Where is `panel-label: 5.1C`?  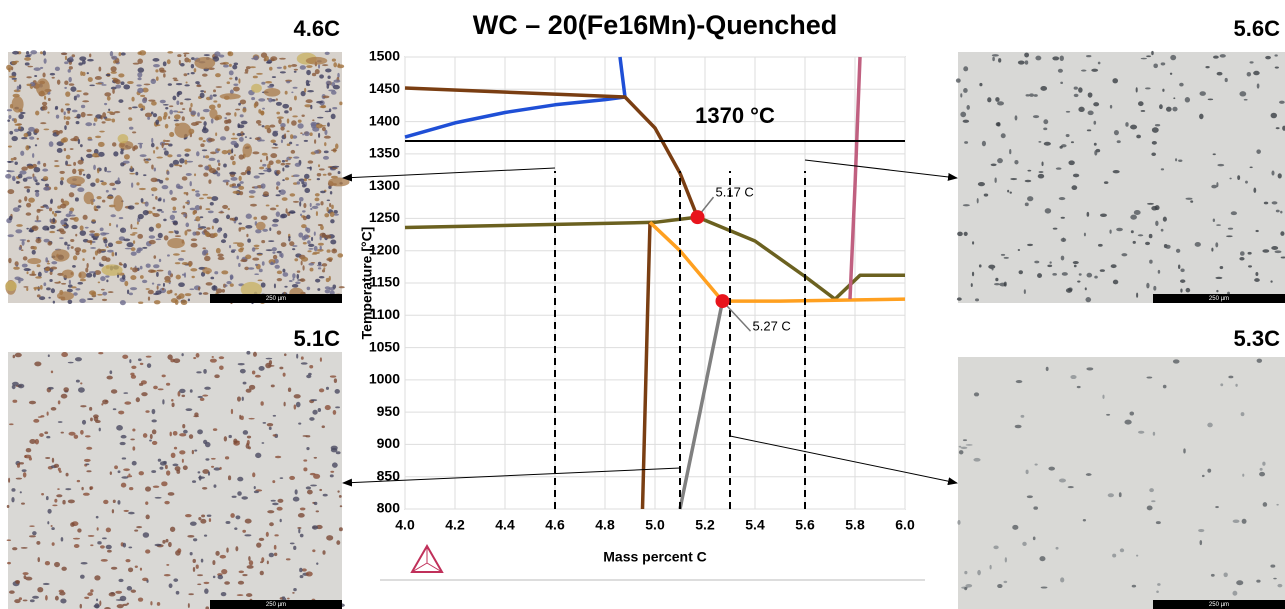 panel-label: 5.1C is located at coordinates (317, 338).